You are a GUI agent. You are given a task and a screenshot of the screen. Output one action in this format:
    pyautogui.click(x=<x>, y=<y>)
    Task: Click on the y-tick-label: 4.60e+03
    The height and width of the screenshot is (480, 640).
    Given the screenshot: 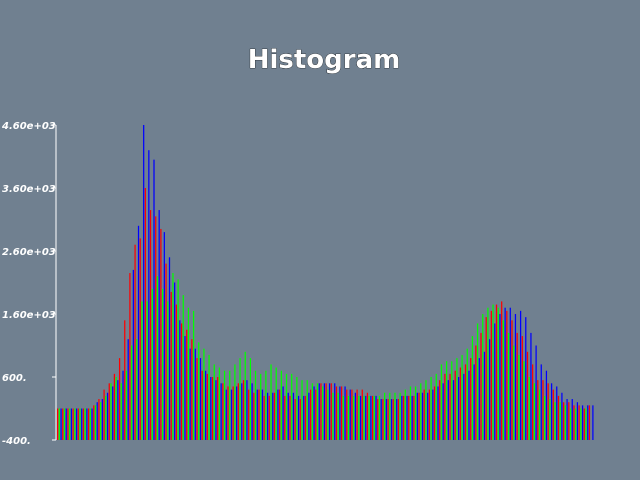 What is the action you would take?
    pyautogui.click(x=28, y=126)
    